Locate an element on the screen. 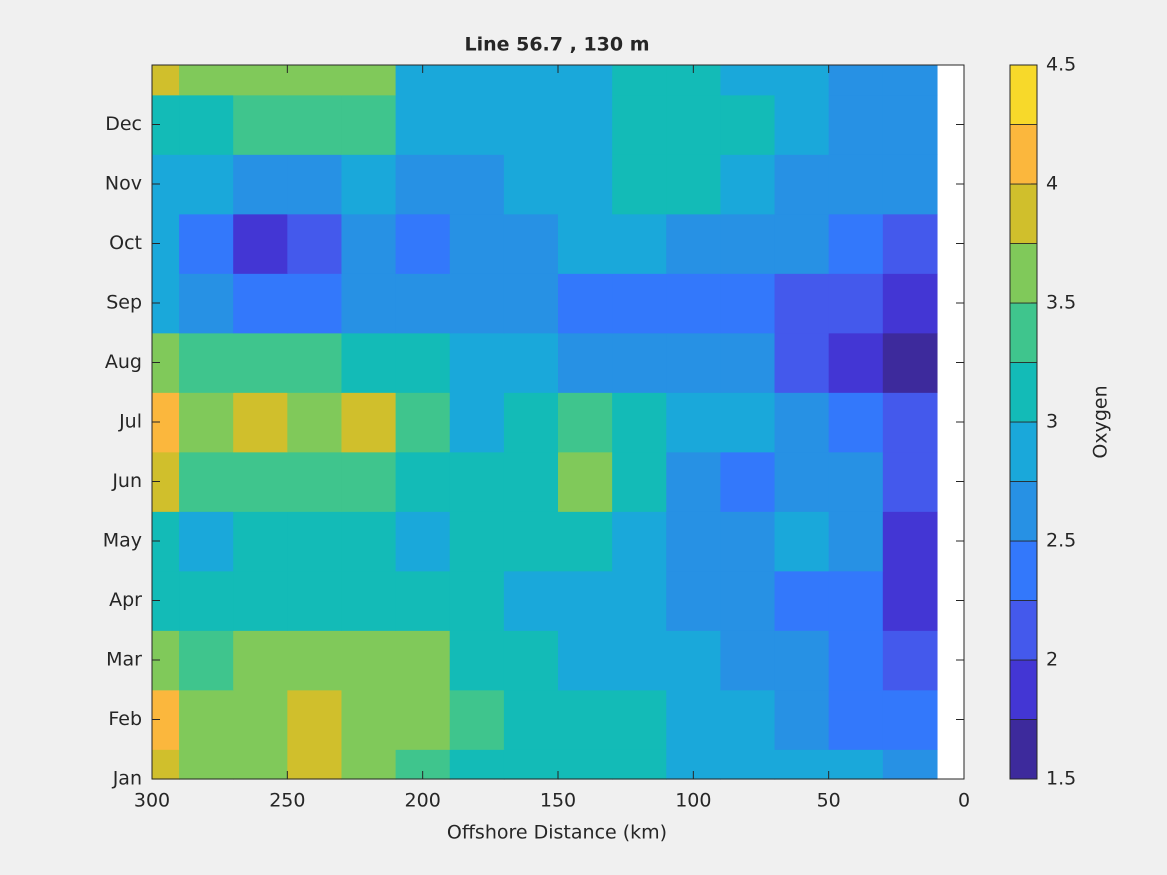 Image resolution: width=1167 pixels, height=875 pixels. y-tick-label: Mar is located at coordinates (124, 660).